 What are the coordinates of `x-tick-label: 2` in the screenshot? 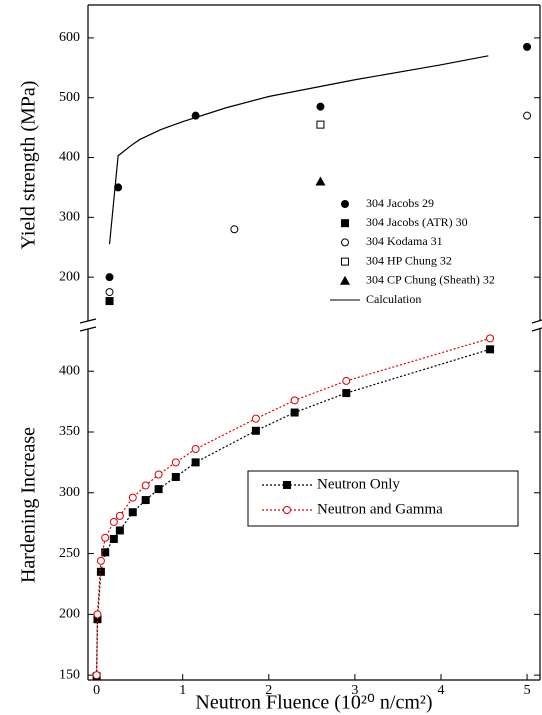 It's located at (268, 690).